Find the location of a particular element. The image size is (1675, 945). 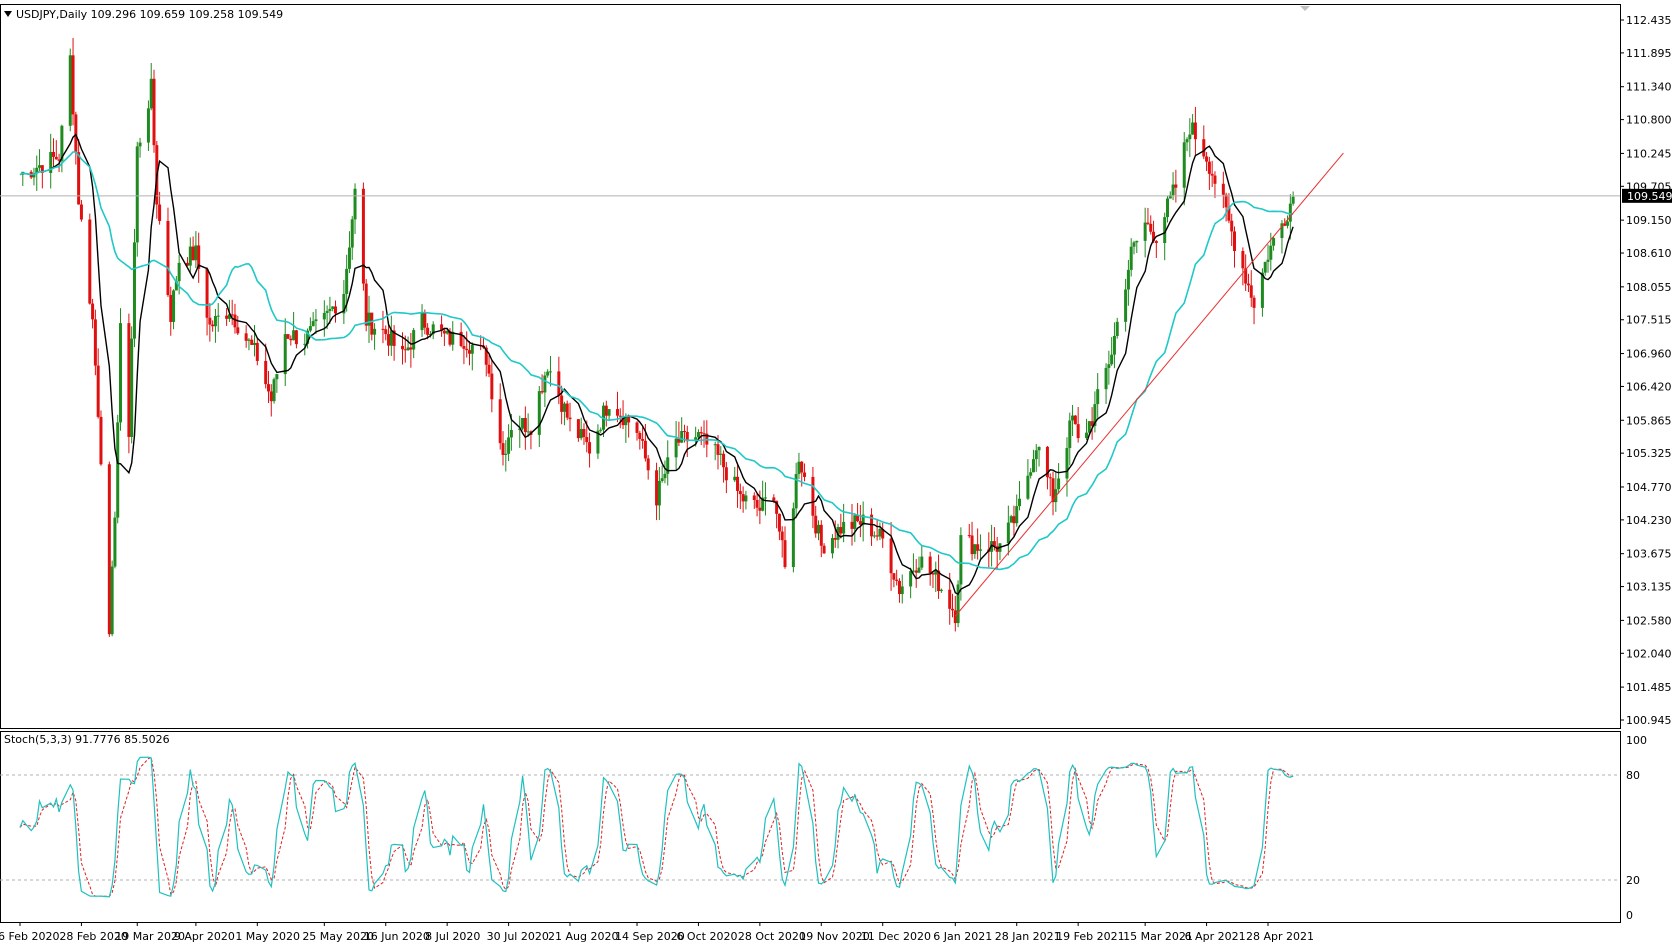

time-tick-label: 14 Sep 2020 is located at coordinates (650, 936).